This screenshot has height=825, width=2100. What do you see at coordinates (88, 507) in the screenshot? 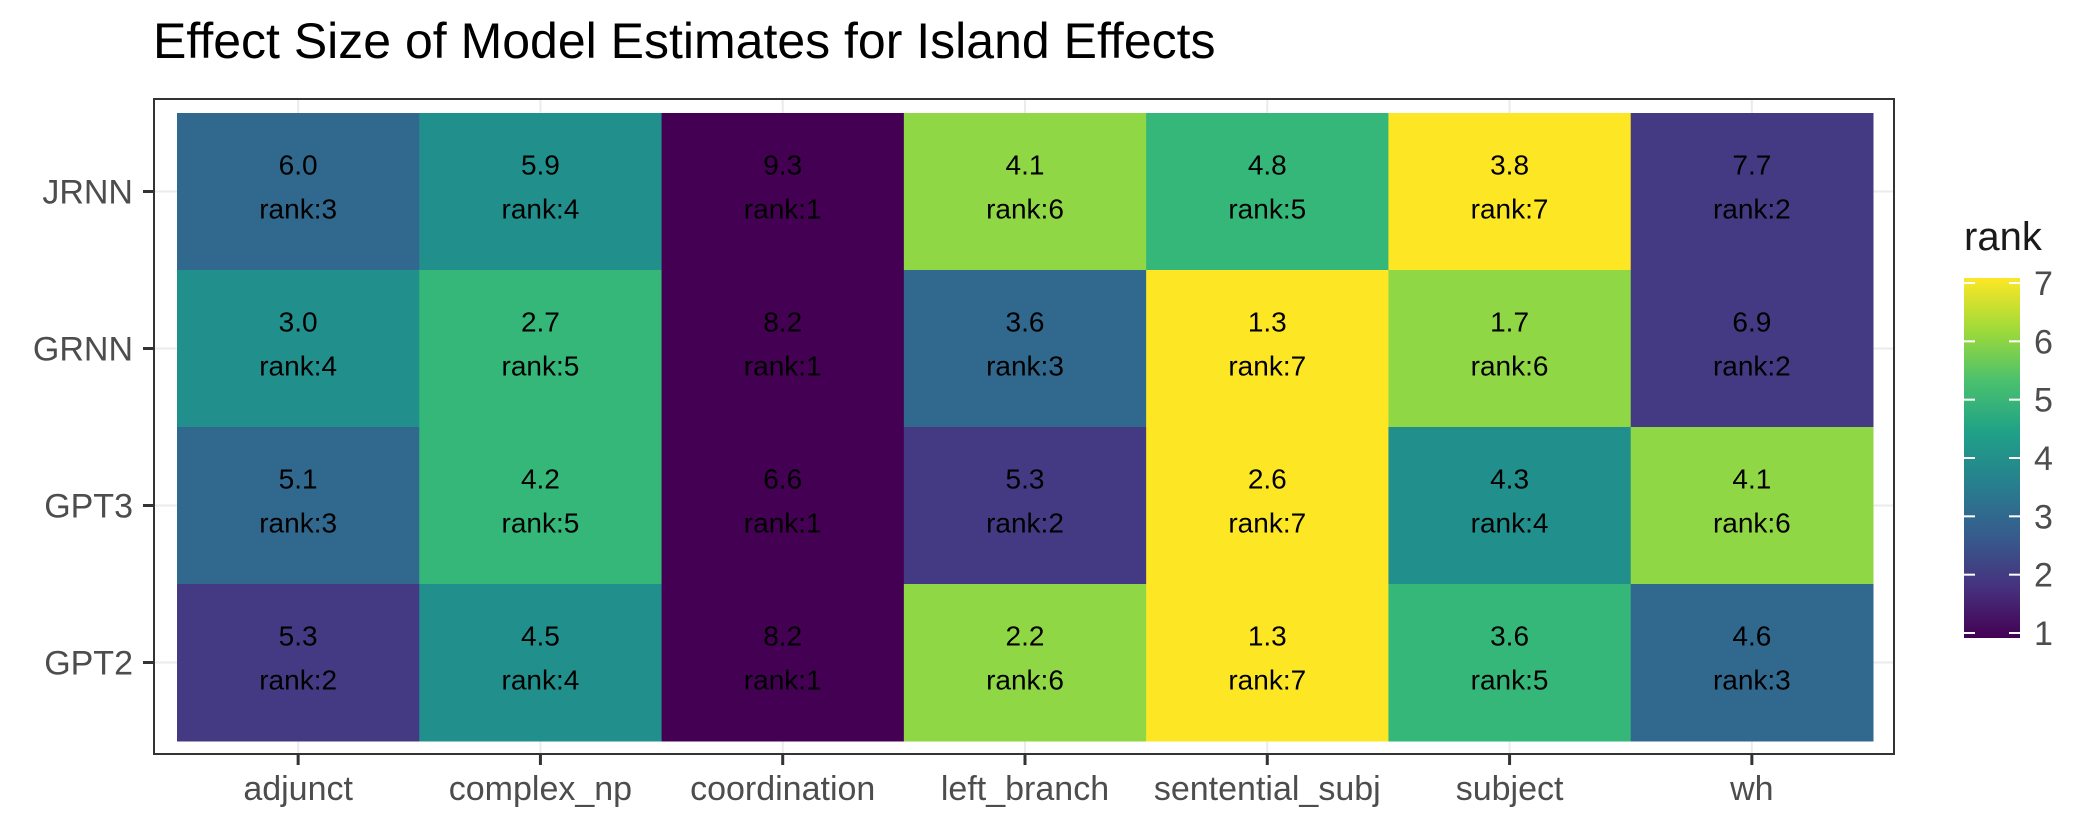
I see `y-tick-label: GPT3` at bounding box center [88, 507].